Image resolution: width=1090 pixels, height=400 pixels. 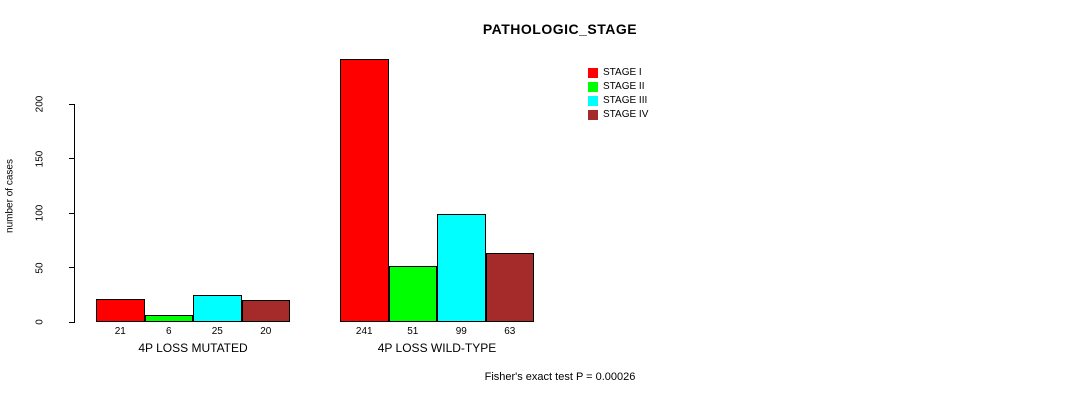 I want to click on y-tick-label-text: 200, so click(x=40, y=104).